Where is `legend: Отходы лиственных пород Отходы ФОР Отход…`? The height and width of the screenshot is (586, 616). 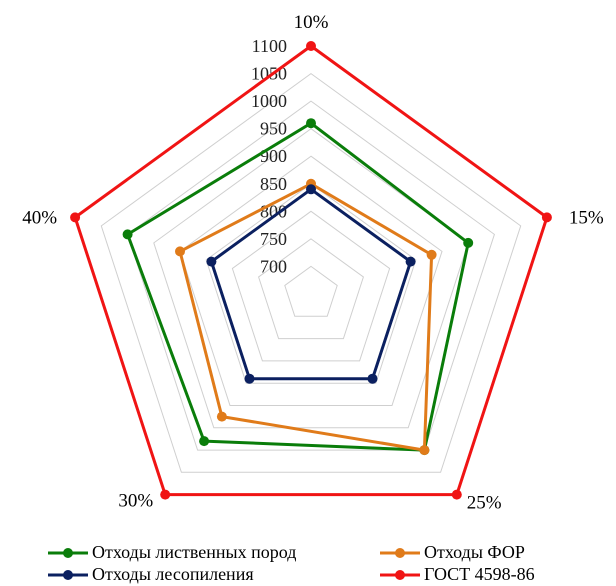
legend: Отходы лиственных пород Отходы ФОР Отход… is located at coordinates (327, 563).